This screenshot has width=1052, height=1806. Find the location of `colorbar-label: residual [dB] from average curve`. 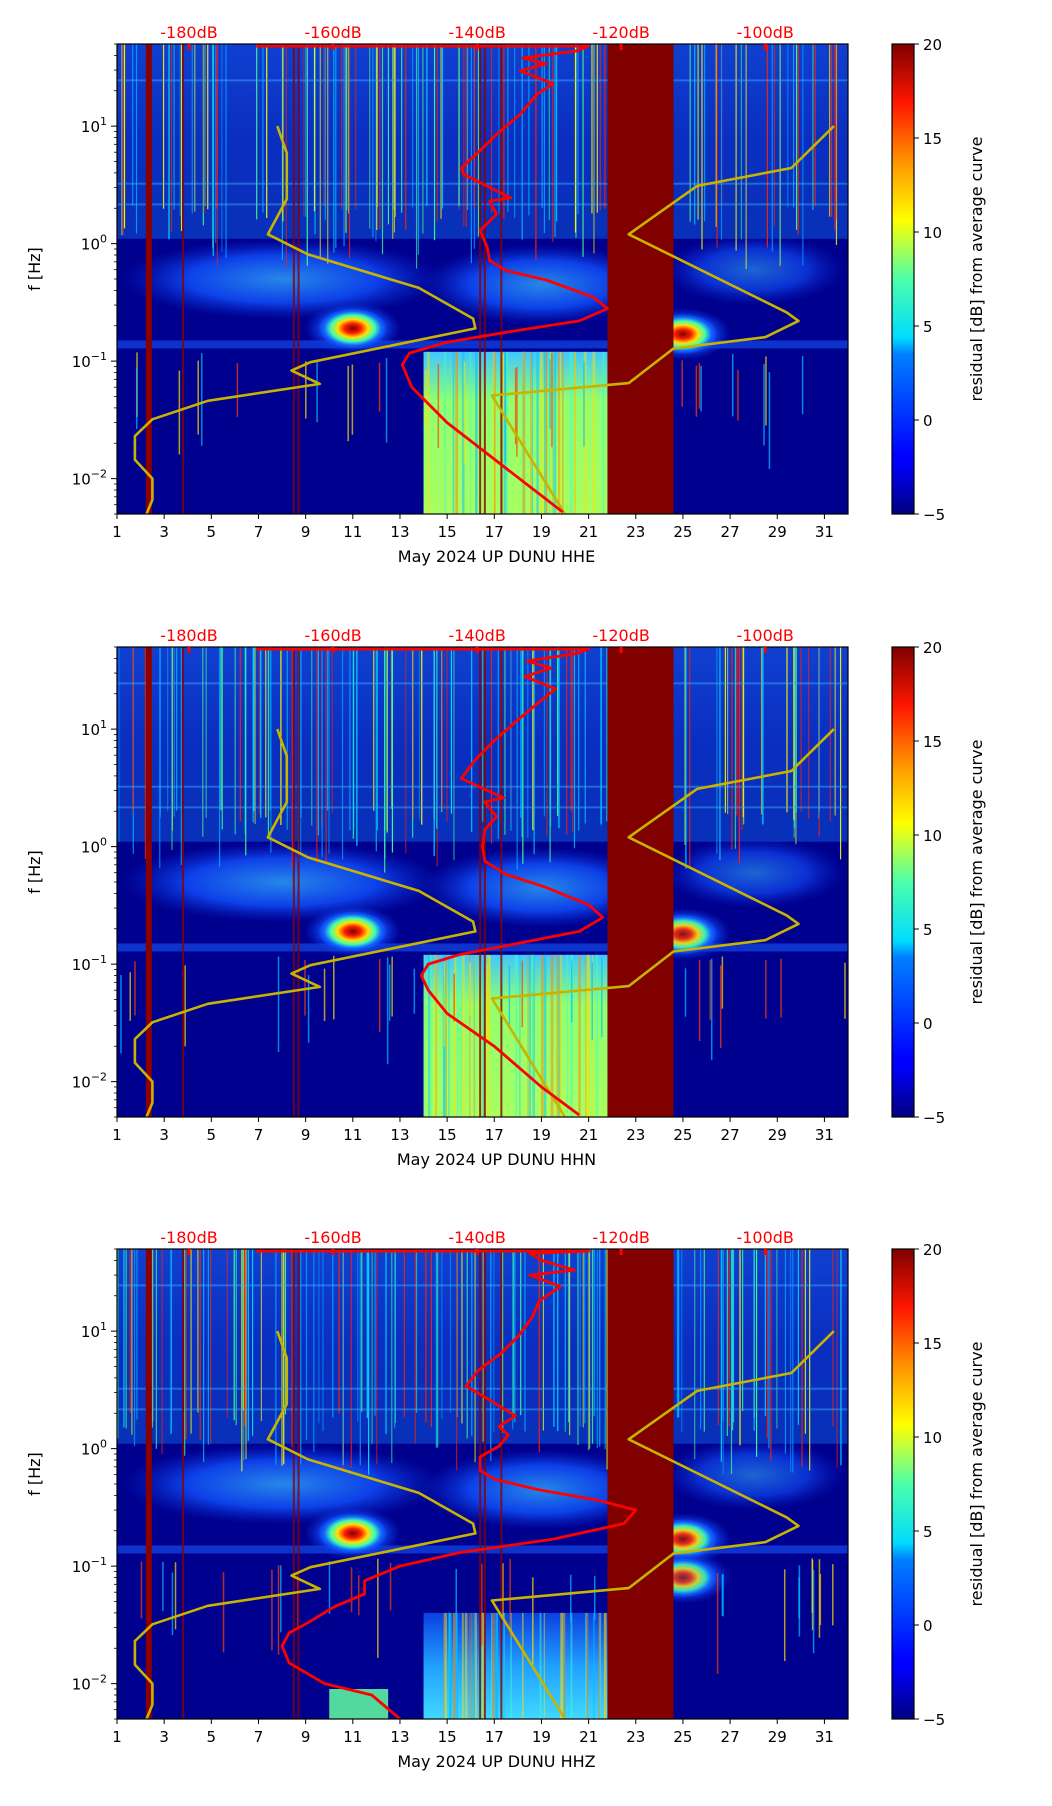

colorbar-label: residual [dB] from average curve is located at coordinates (976, 269).